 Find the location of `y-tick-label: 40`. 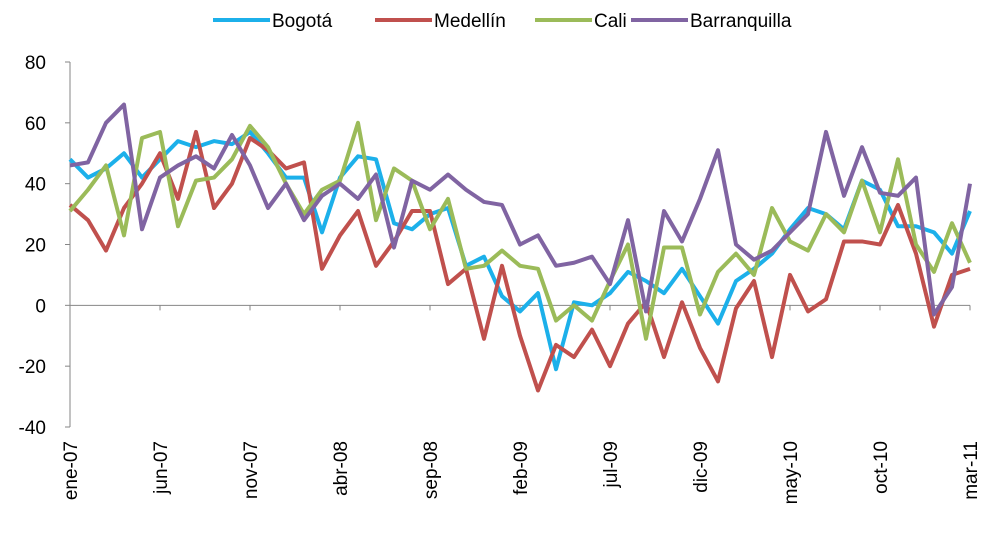

y-tick-label: 40 is located at coordinates (35, 185).